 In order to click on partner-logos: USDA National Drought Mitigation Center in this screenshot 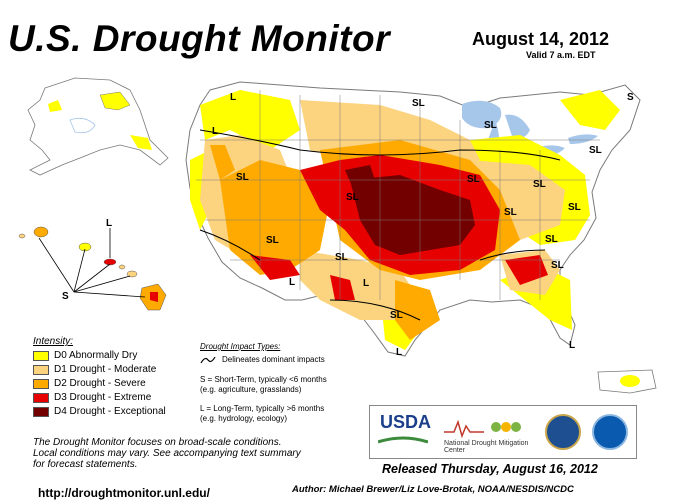, I will do `click(503, 432)`.